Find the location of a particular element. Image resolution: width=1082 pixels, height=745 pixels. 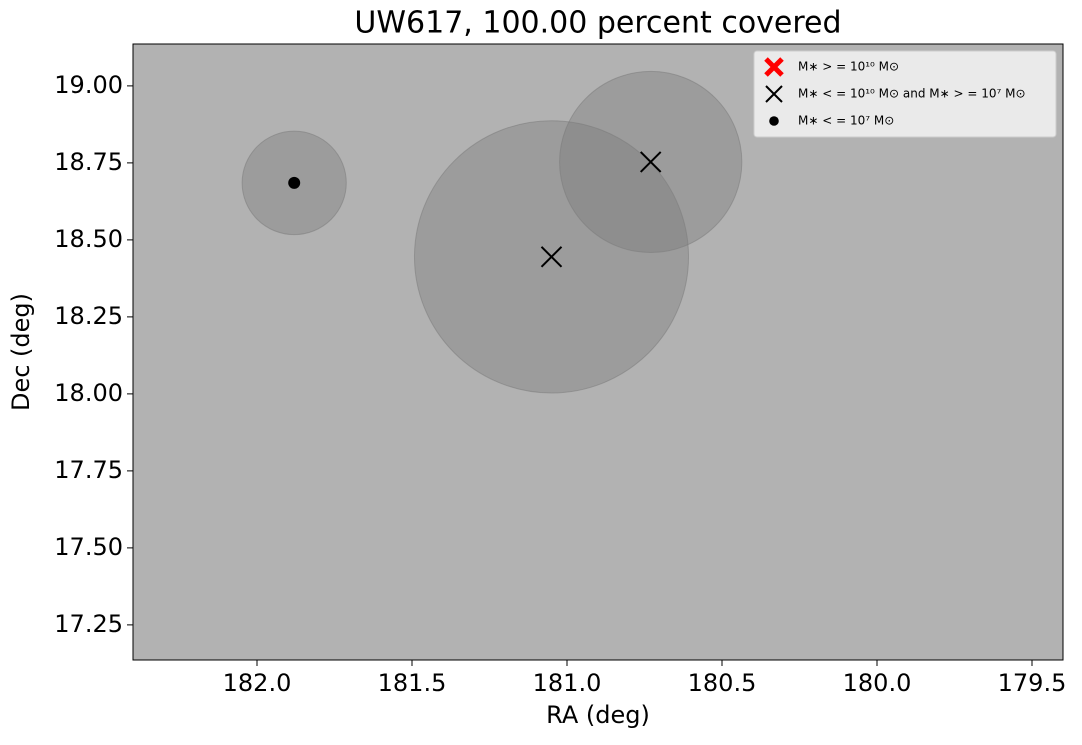

legend-label: M∗ < = 10⁷ M⊙ is located at coordinates (846, 121).